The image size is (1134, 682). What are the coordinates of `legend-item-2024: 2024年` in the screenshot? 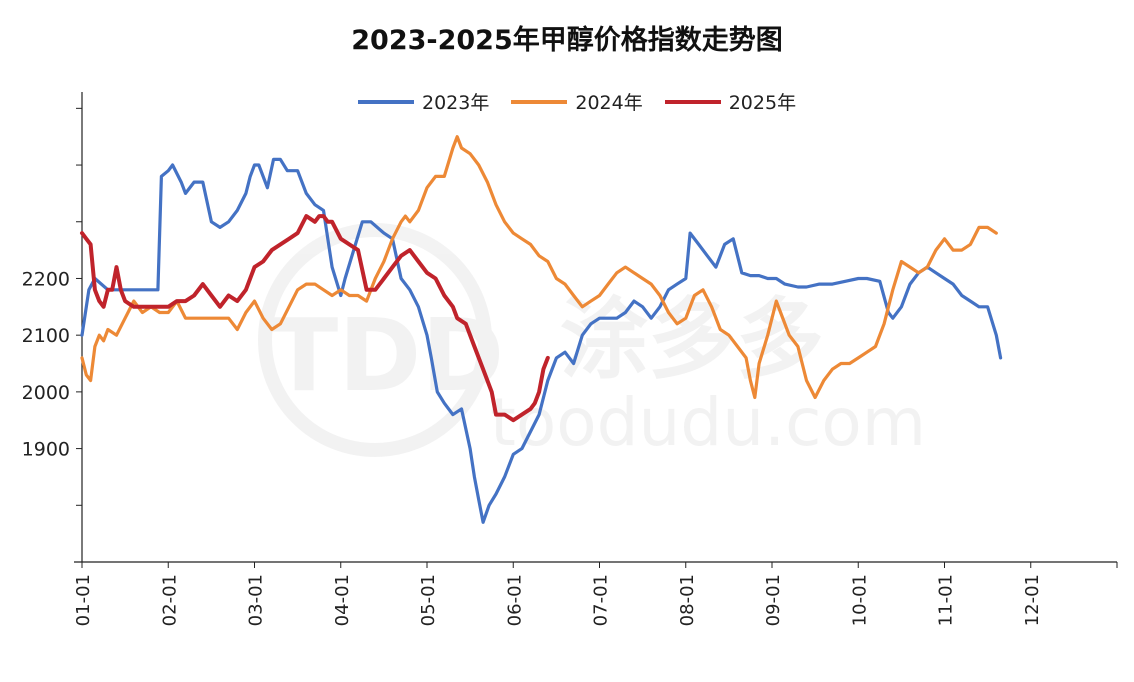 It's located at (577, 101).